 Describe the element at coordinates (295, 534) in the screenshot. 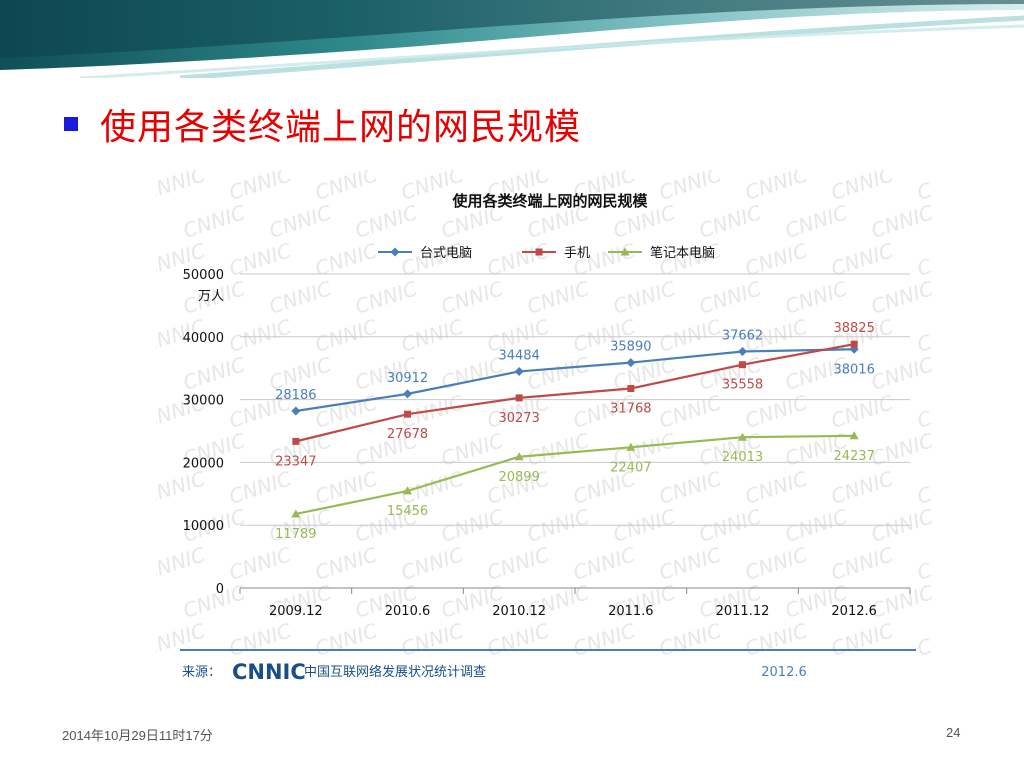

I see `data-label: 11789` at that location.